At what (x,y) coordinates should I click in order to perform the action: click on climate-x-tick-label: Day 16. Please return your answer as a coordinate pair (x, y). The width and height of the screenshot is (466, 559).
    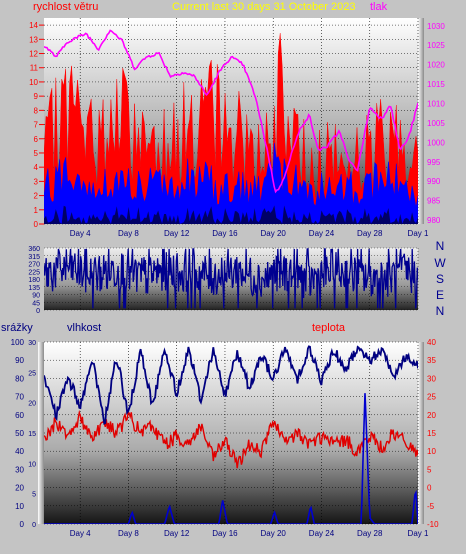
    Looking at the image, I should click on (225, 533).